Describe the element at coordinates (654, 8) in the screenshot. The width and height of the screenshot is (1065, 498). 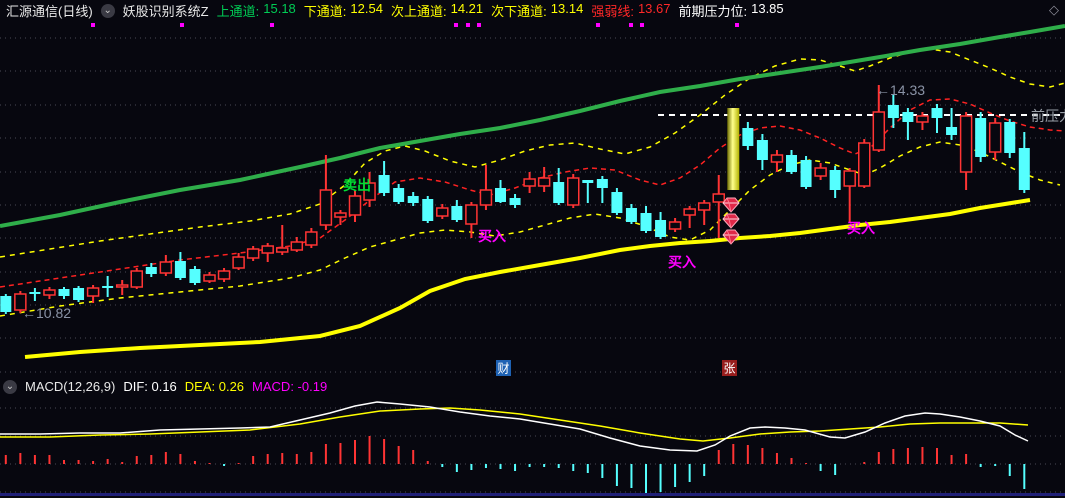
I see `indicator-value: 13.67` at that location.